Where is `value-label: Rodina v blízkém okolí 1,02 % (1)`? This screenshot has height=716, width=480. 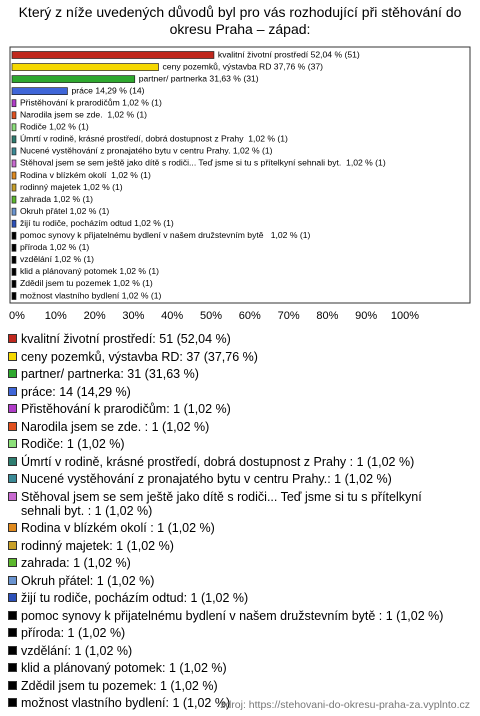
value-label: Rodina v blízkém okolí 1,02 % (1) is located at coordinates (85, 175).